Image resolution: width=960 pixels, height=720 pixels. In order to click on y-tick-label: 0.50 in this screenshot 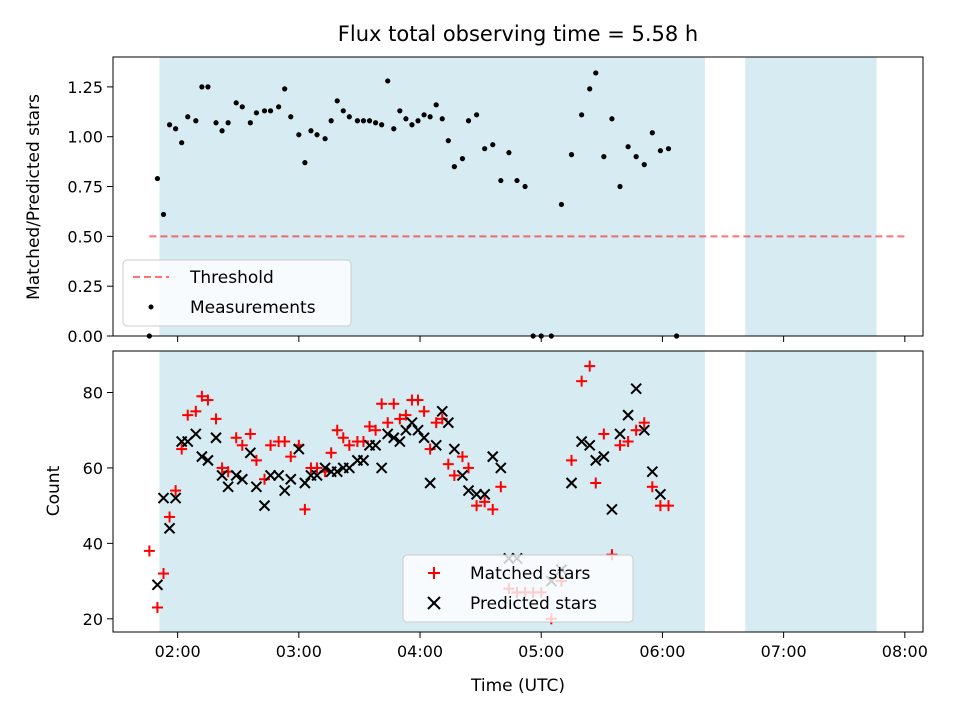, I will do `click(85, 236)`.